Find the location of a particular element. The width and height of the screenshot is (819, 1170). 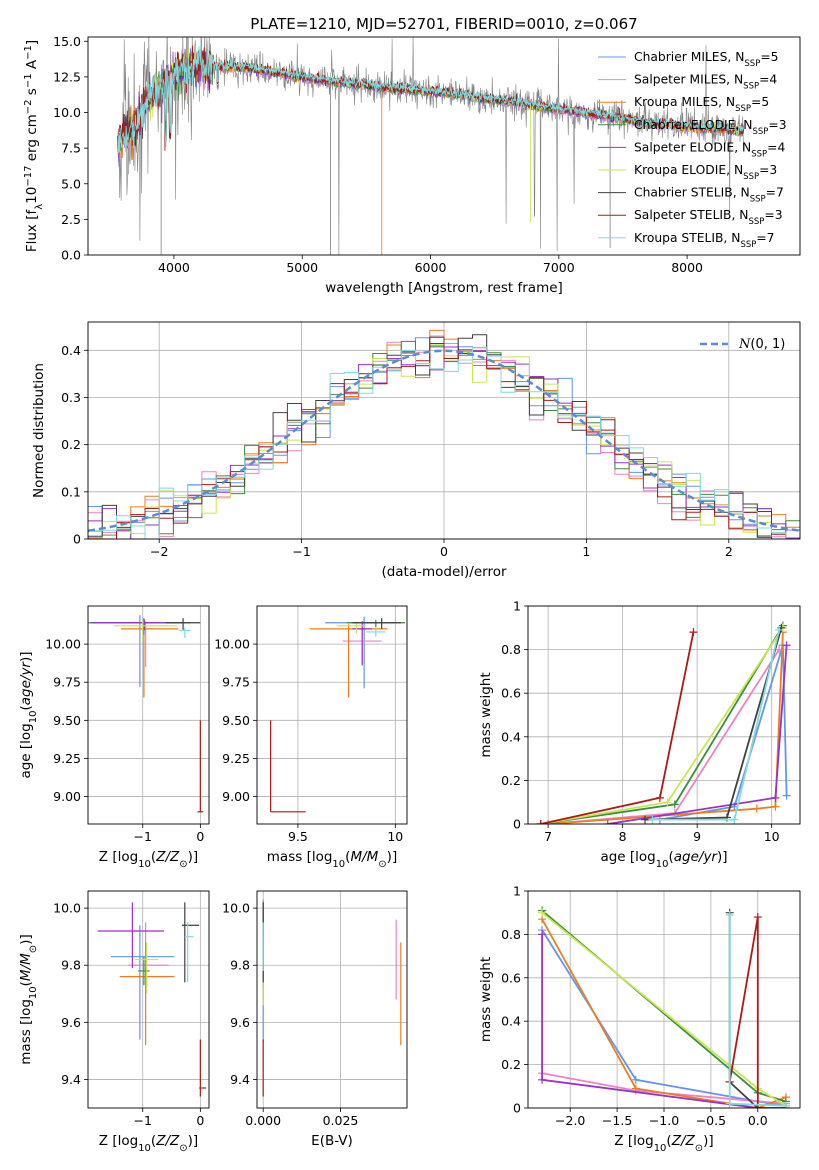

y-tick-label: 9.8 is located at coordinates (240, 965).